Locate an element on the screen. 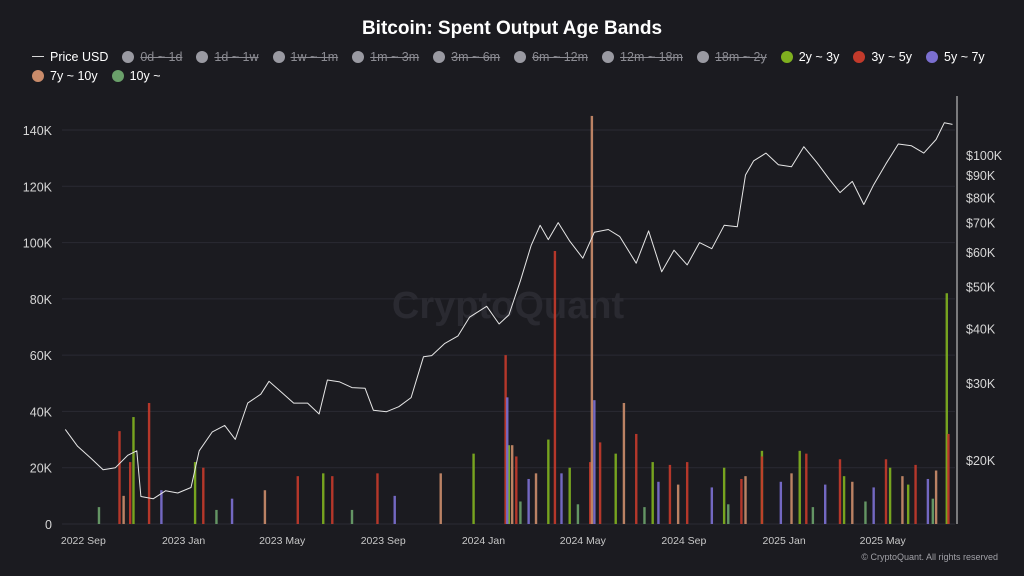  x-tick-label: 2023 May is located at coordinates (282, 541).